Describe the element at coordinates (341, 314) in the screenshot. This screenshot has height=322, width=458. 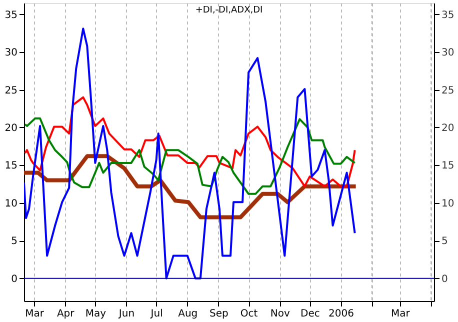
I see `x-tick-label: 2006` at that location.